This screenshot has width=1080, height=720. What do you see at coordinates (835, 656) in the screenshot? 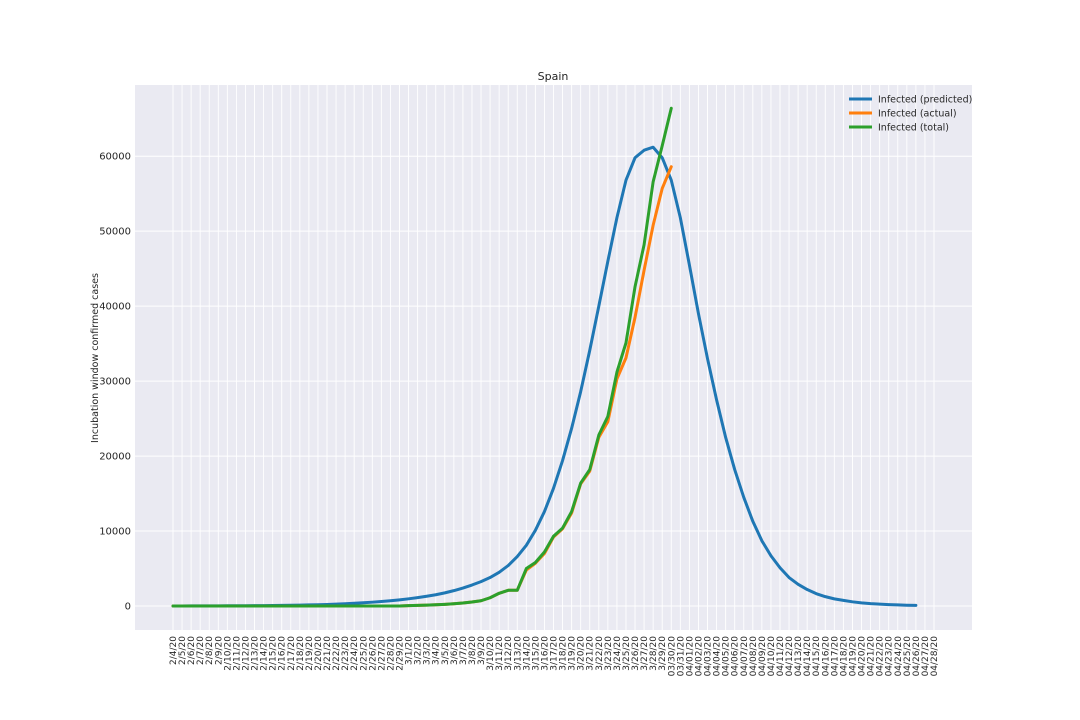
I see `x-tick-label: 04/17/20` at bounding box center [835, 656].